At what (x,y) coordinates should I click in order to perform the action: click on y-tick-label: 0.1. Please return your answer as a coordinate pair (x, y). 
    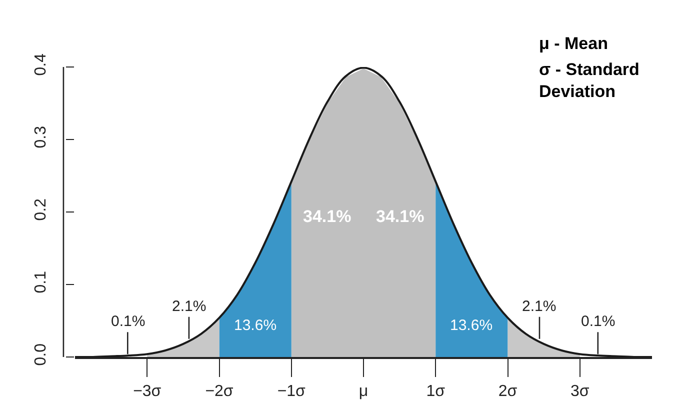
    Looking at the image, I should click on (41, 282).